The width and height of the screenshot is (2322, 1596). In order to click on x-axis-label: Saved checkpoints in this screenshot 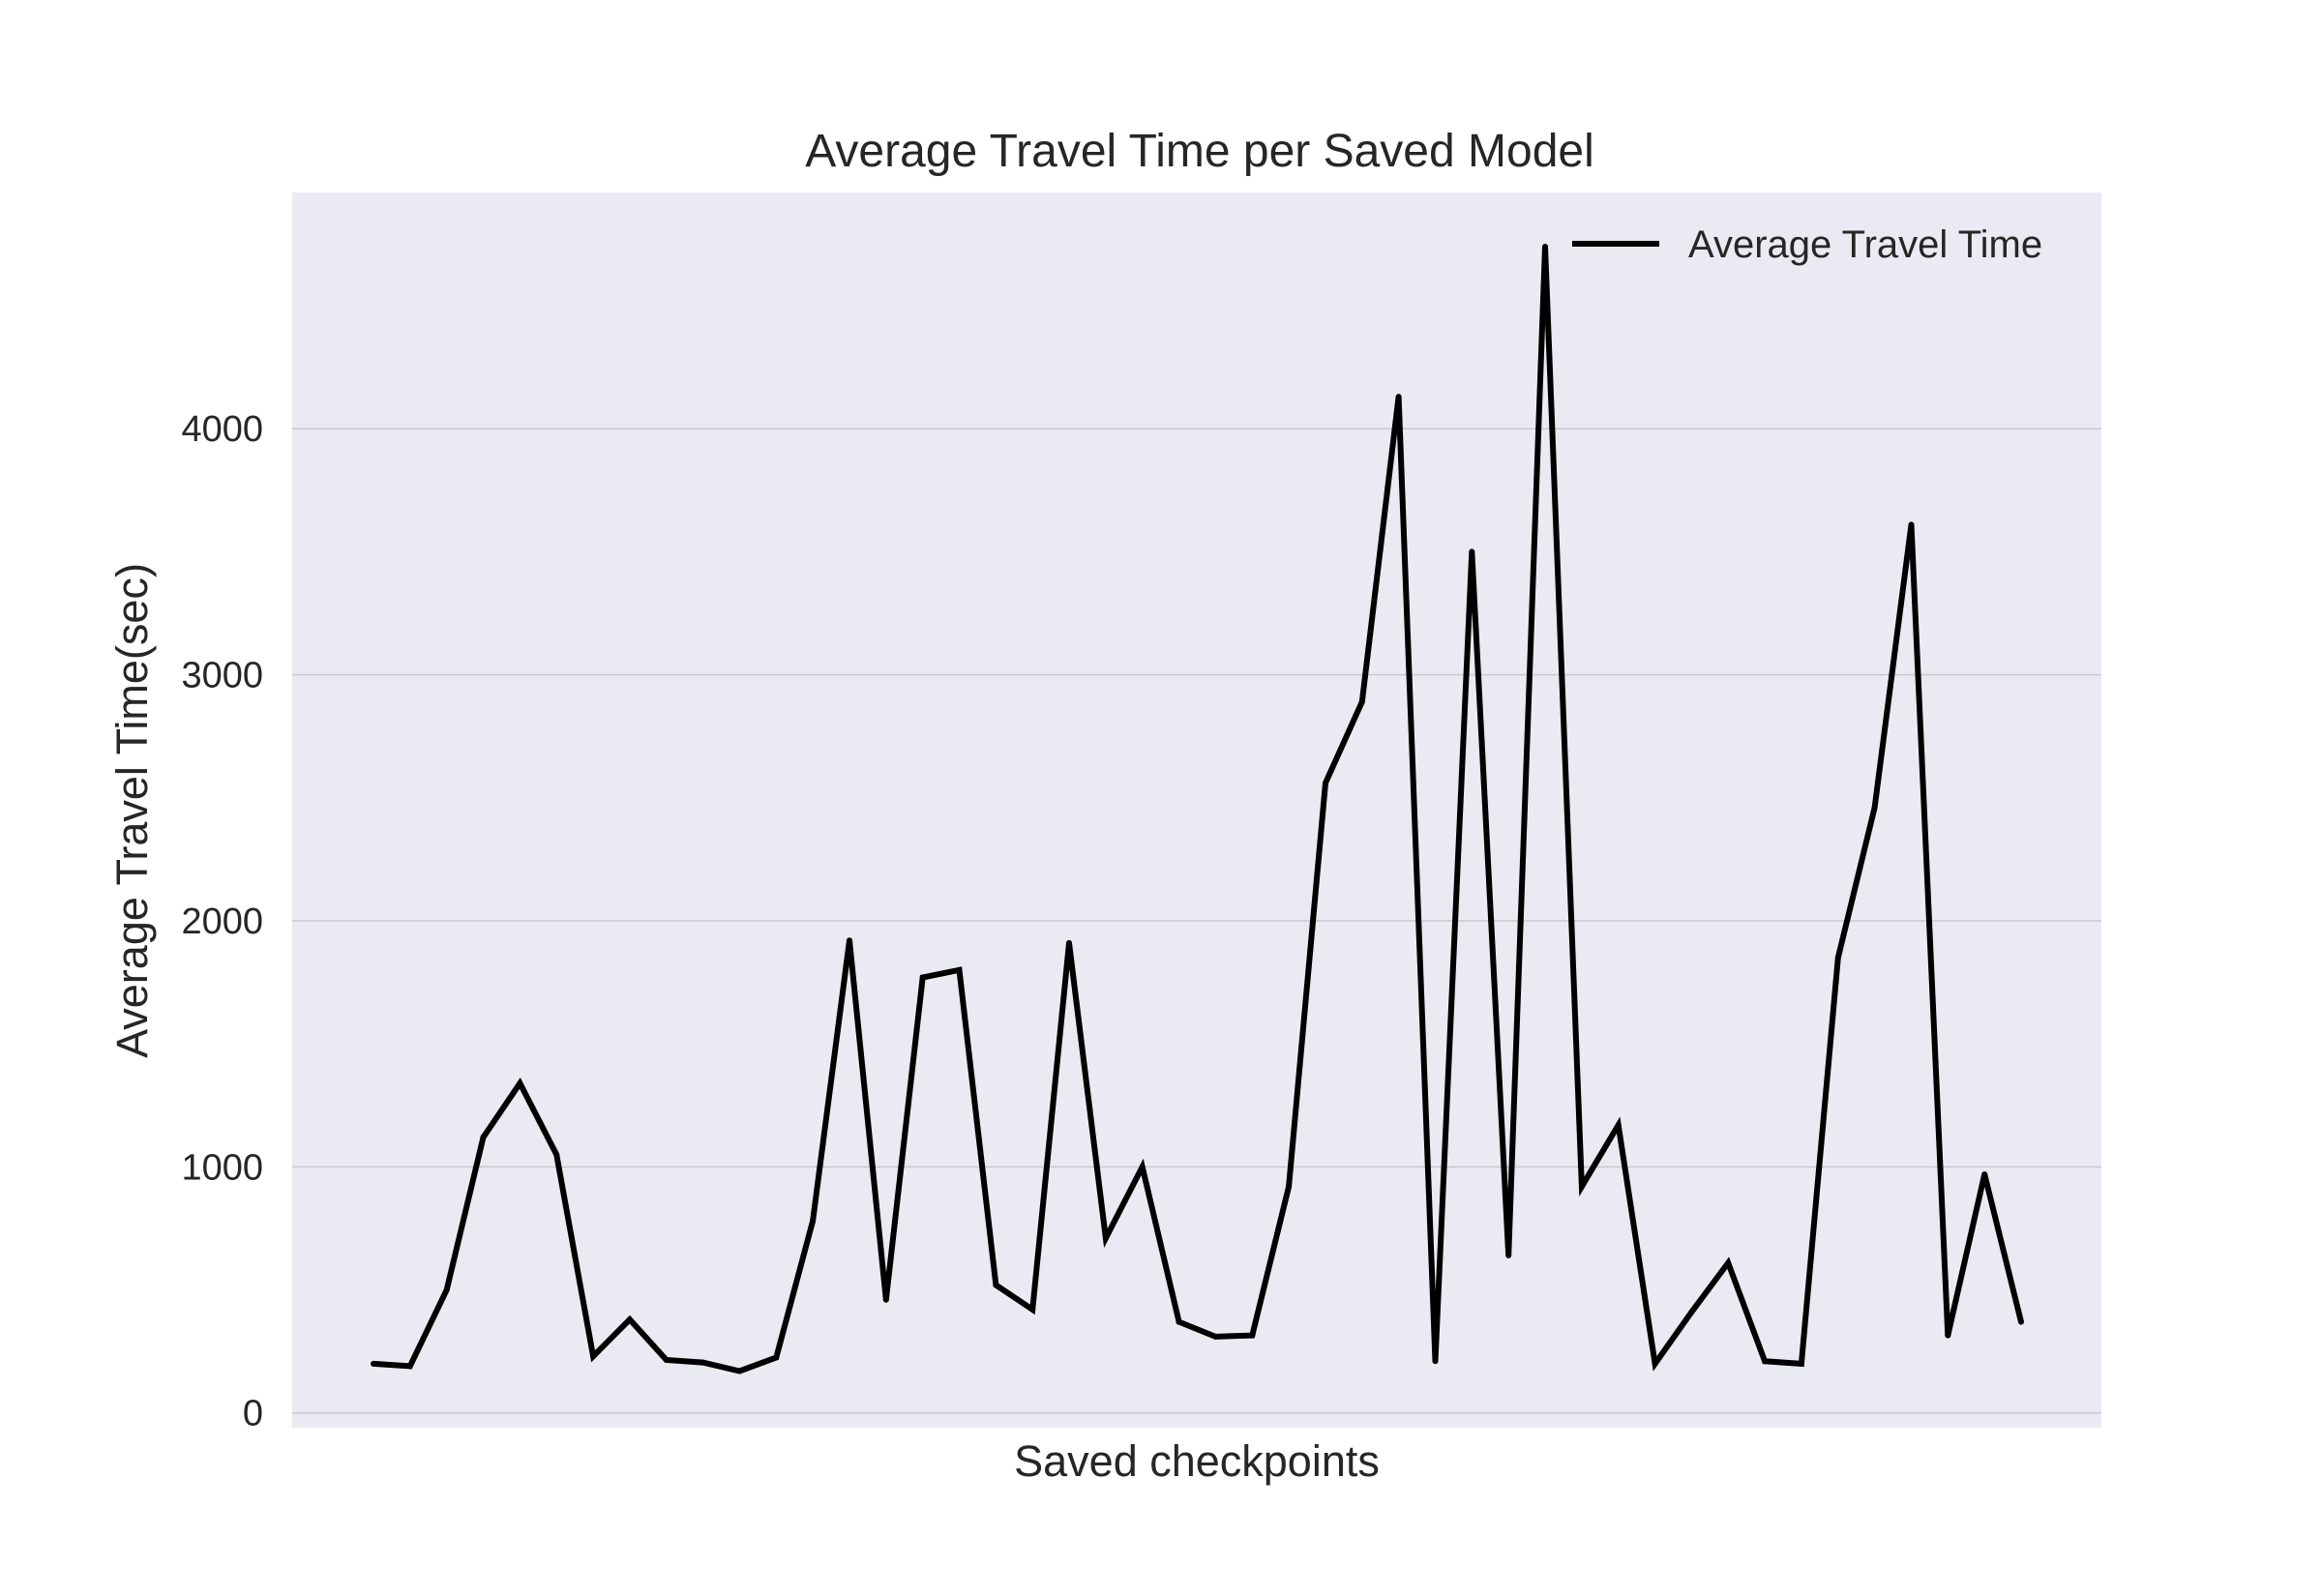, I will do `click(1197, 1461)`.